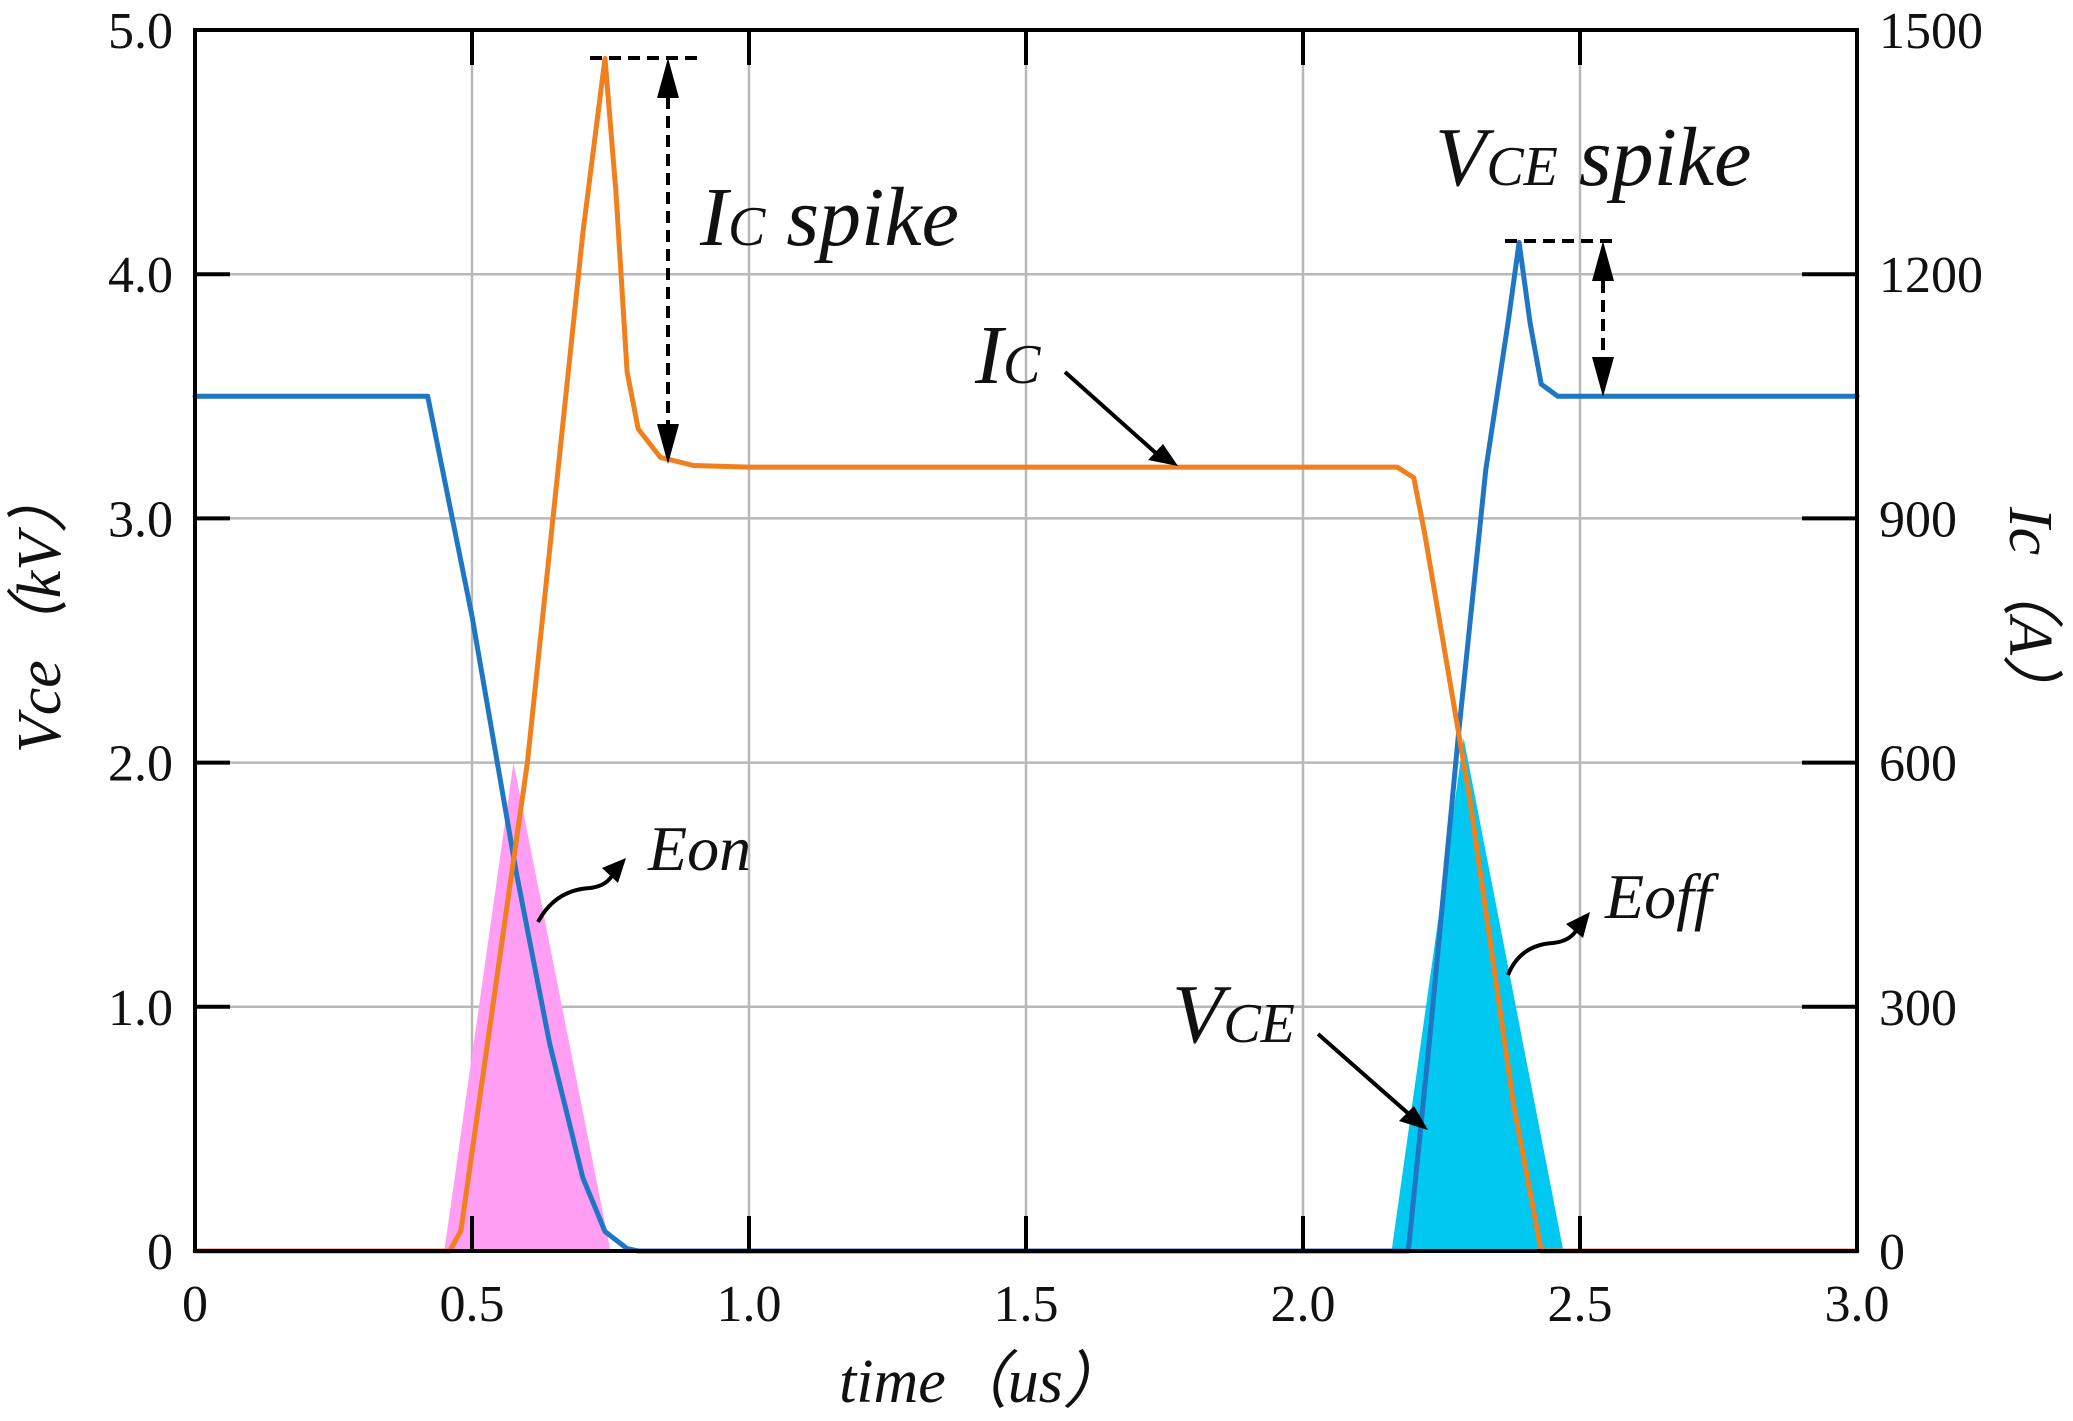 The height and width of the screenshot is (1421, 2073). Describe the element at coordinates (2030, 611) in the screenshot. I see `y-right-axis-title: Ic（A）` at that location.